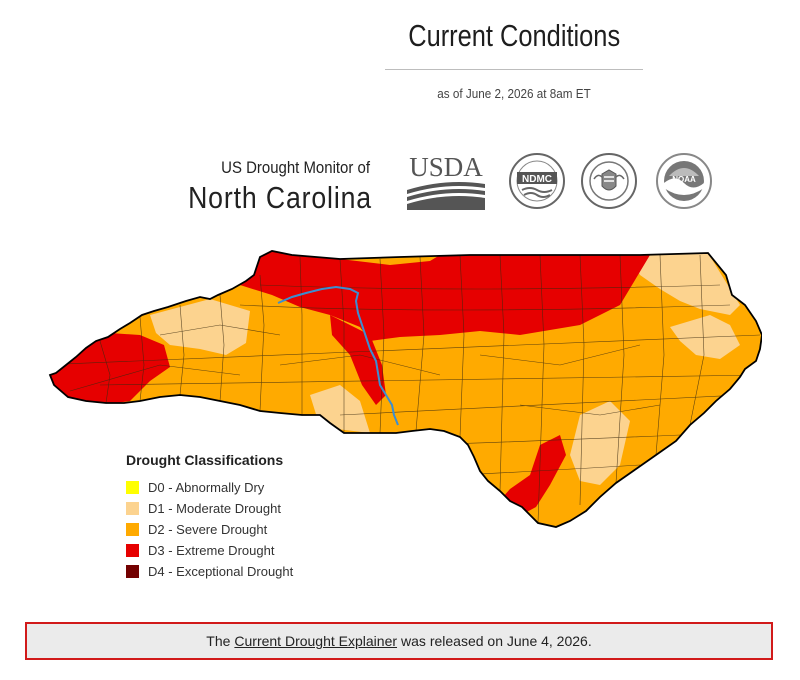 The width and height of the screenshot is (800, 680). I want to click on legend-item: D1 - Moderate Drought, so click(256, 508).